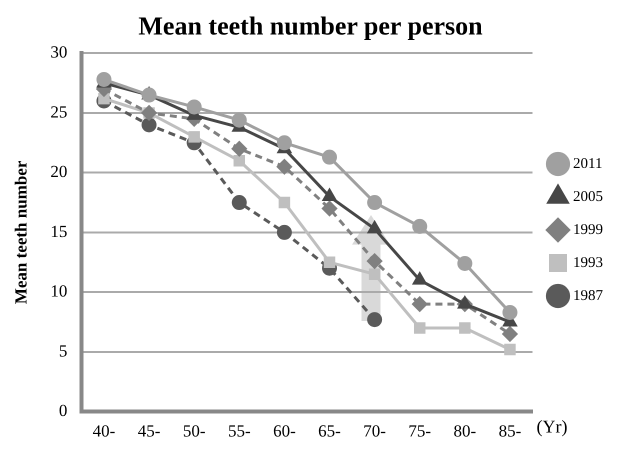 This screenshot has width=621, height=460. Describe the element at coordinates (465, 430) in the screenshot. I see `x-tick-label: 80-` at that location.